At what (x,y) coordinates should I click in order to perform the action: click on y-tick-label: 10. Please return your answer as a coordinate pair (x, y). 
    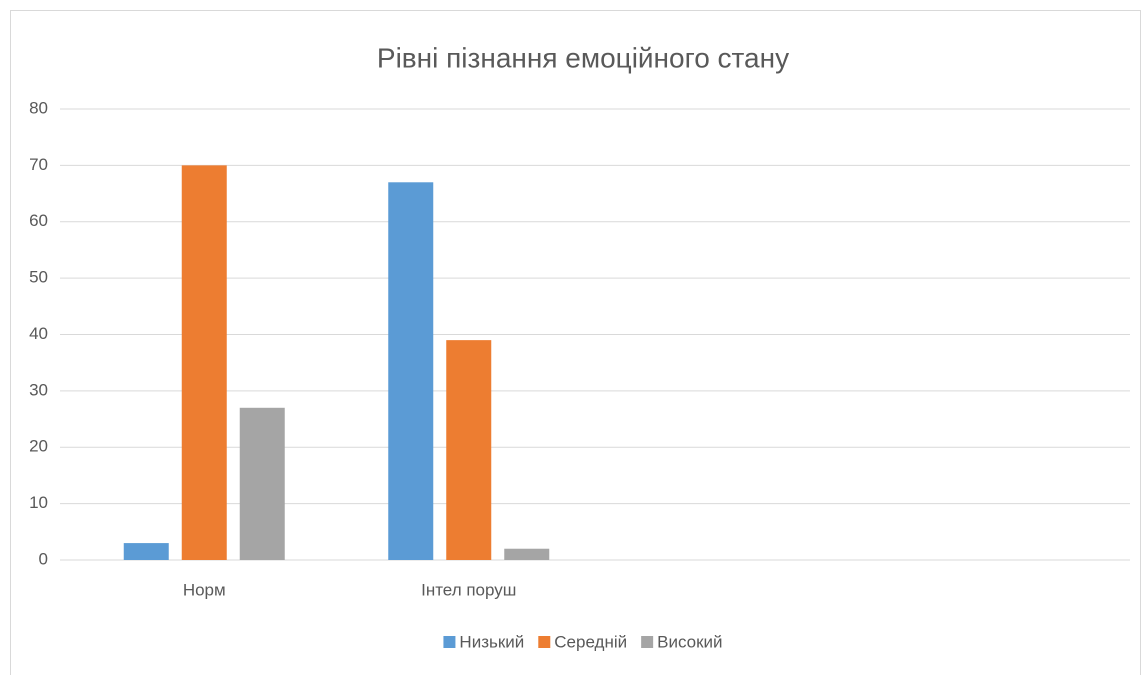
    Looking at the image, I should click on (38, 502).